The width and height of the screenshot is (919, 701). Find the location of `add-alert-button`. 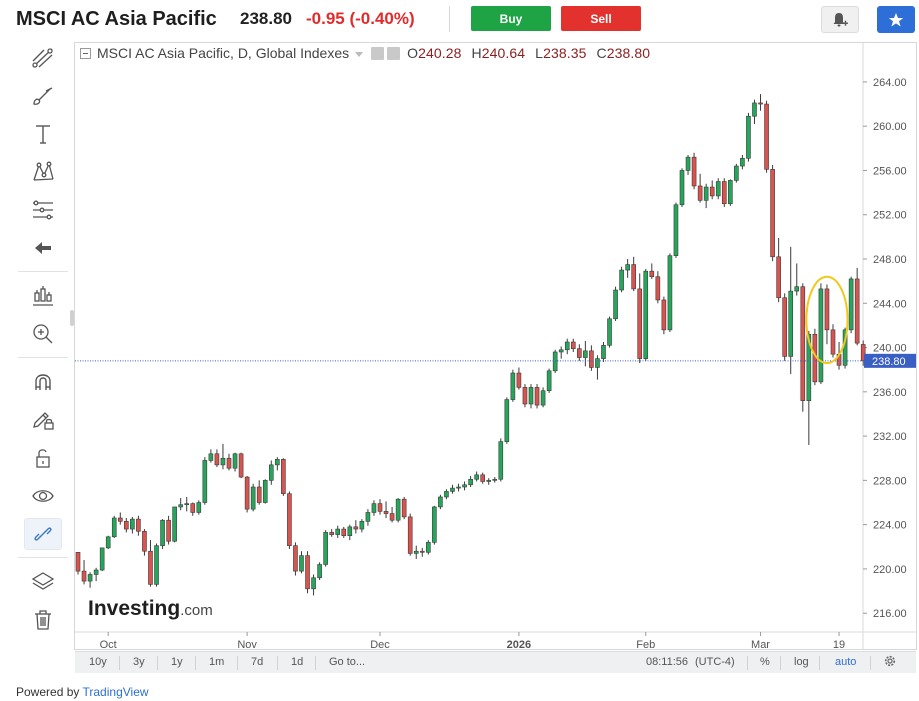

add-alert-button is located at coordinates (840, 19).